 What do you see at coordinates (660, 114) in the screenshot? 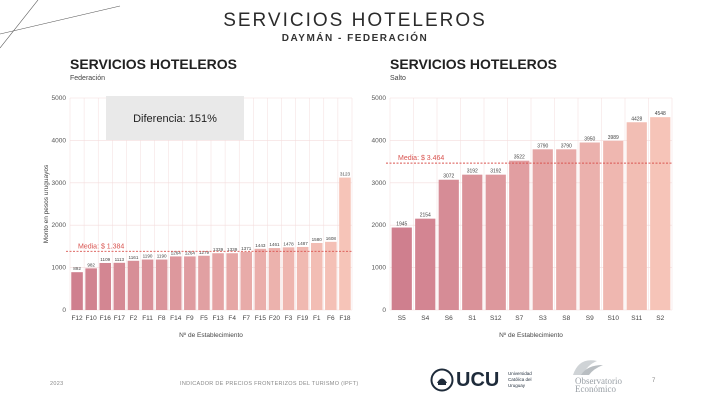
I see `data-label: 4548` at bounding box center [660, 114].